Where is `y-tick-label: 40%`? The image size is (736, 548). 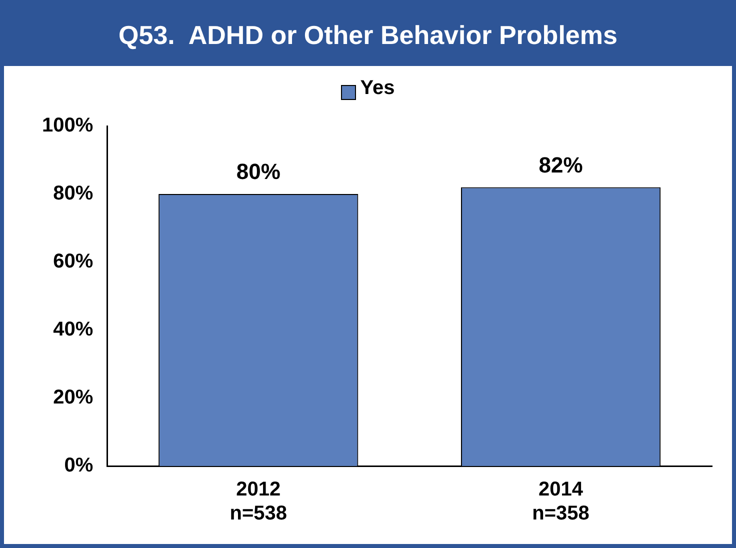 y-tick-label: 40% is located at coordinates (73, 329).